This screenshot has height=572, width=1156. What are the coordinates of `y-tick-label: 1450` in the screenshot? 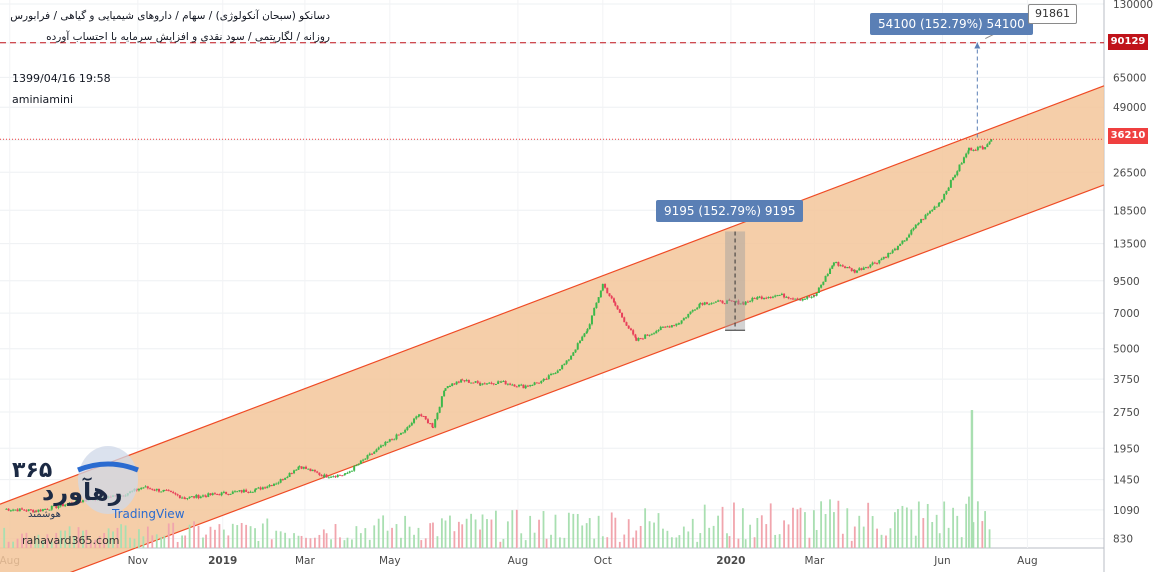 It's located at (1126, 481).